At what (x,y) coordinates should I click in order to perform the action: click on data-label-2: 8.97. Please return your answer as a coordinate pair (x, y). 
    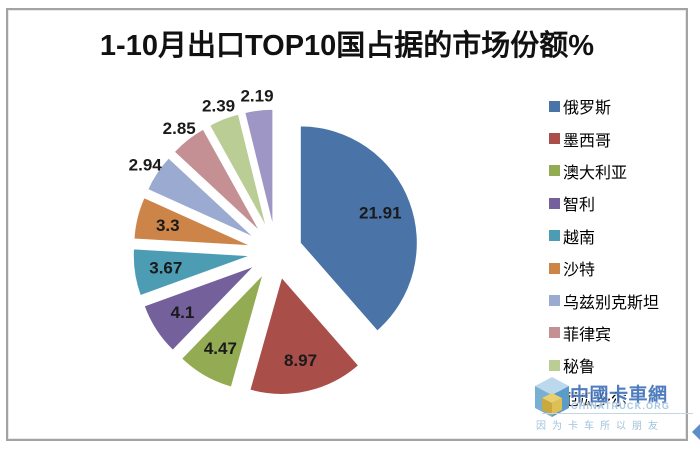
    Looking at the image, I should click on (300, 360).